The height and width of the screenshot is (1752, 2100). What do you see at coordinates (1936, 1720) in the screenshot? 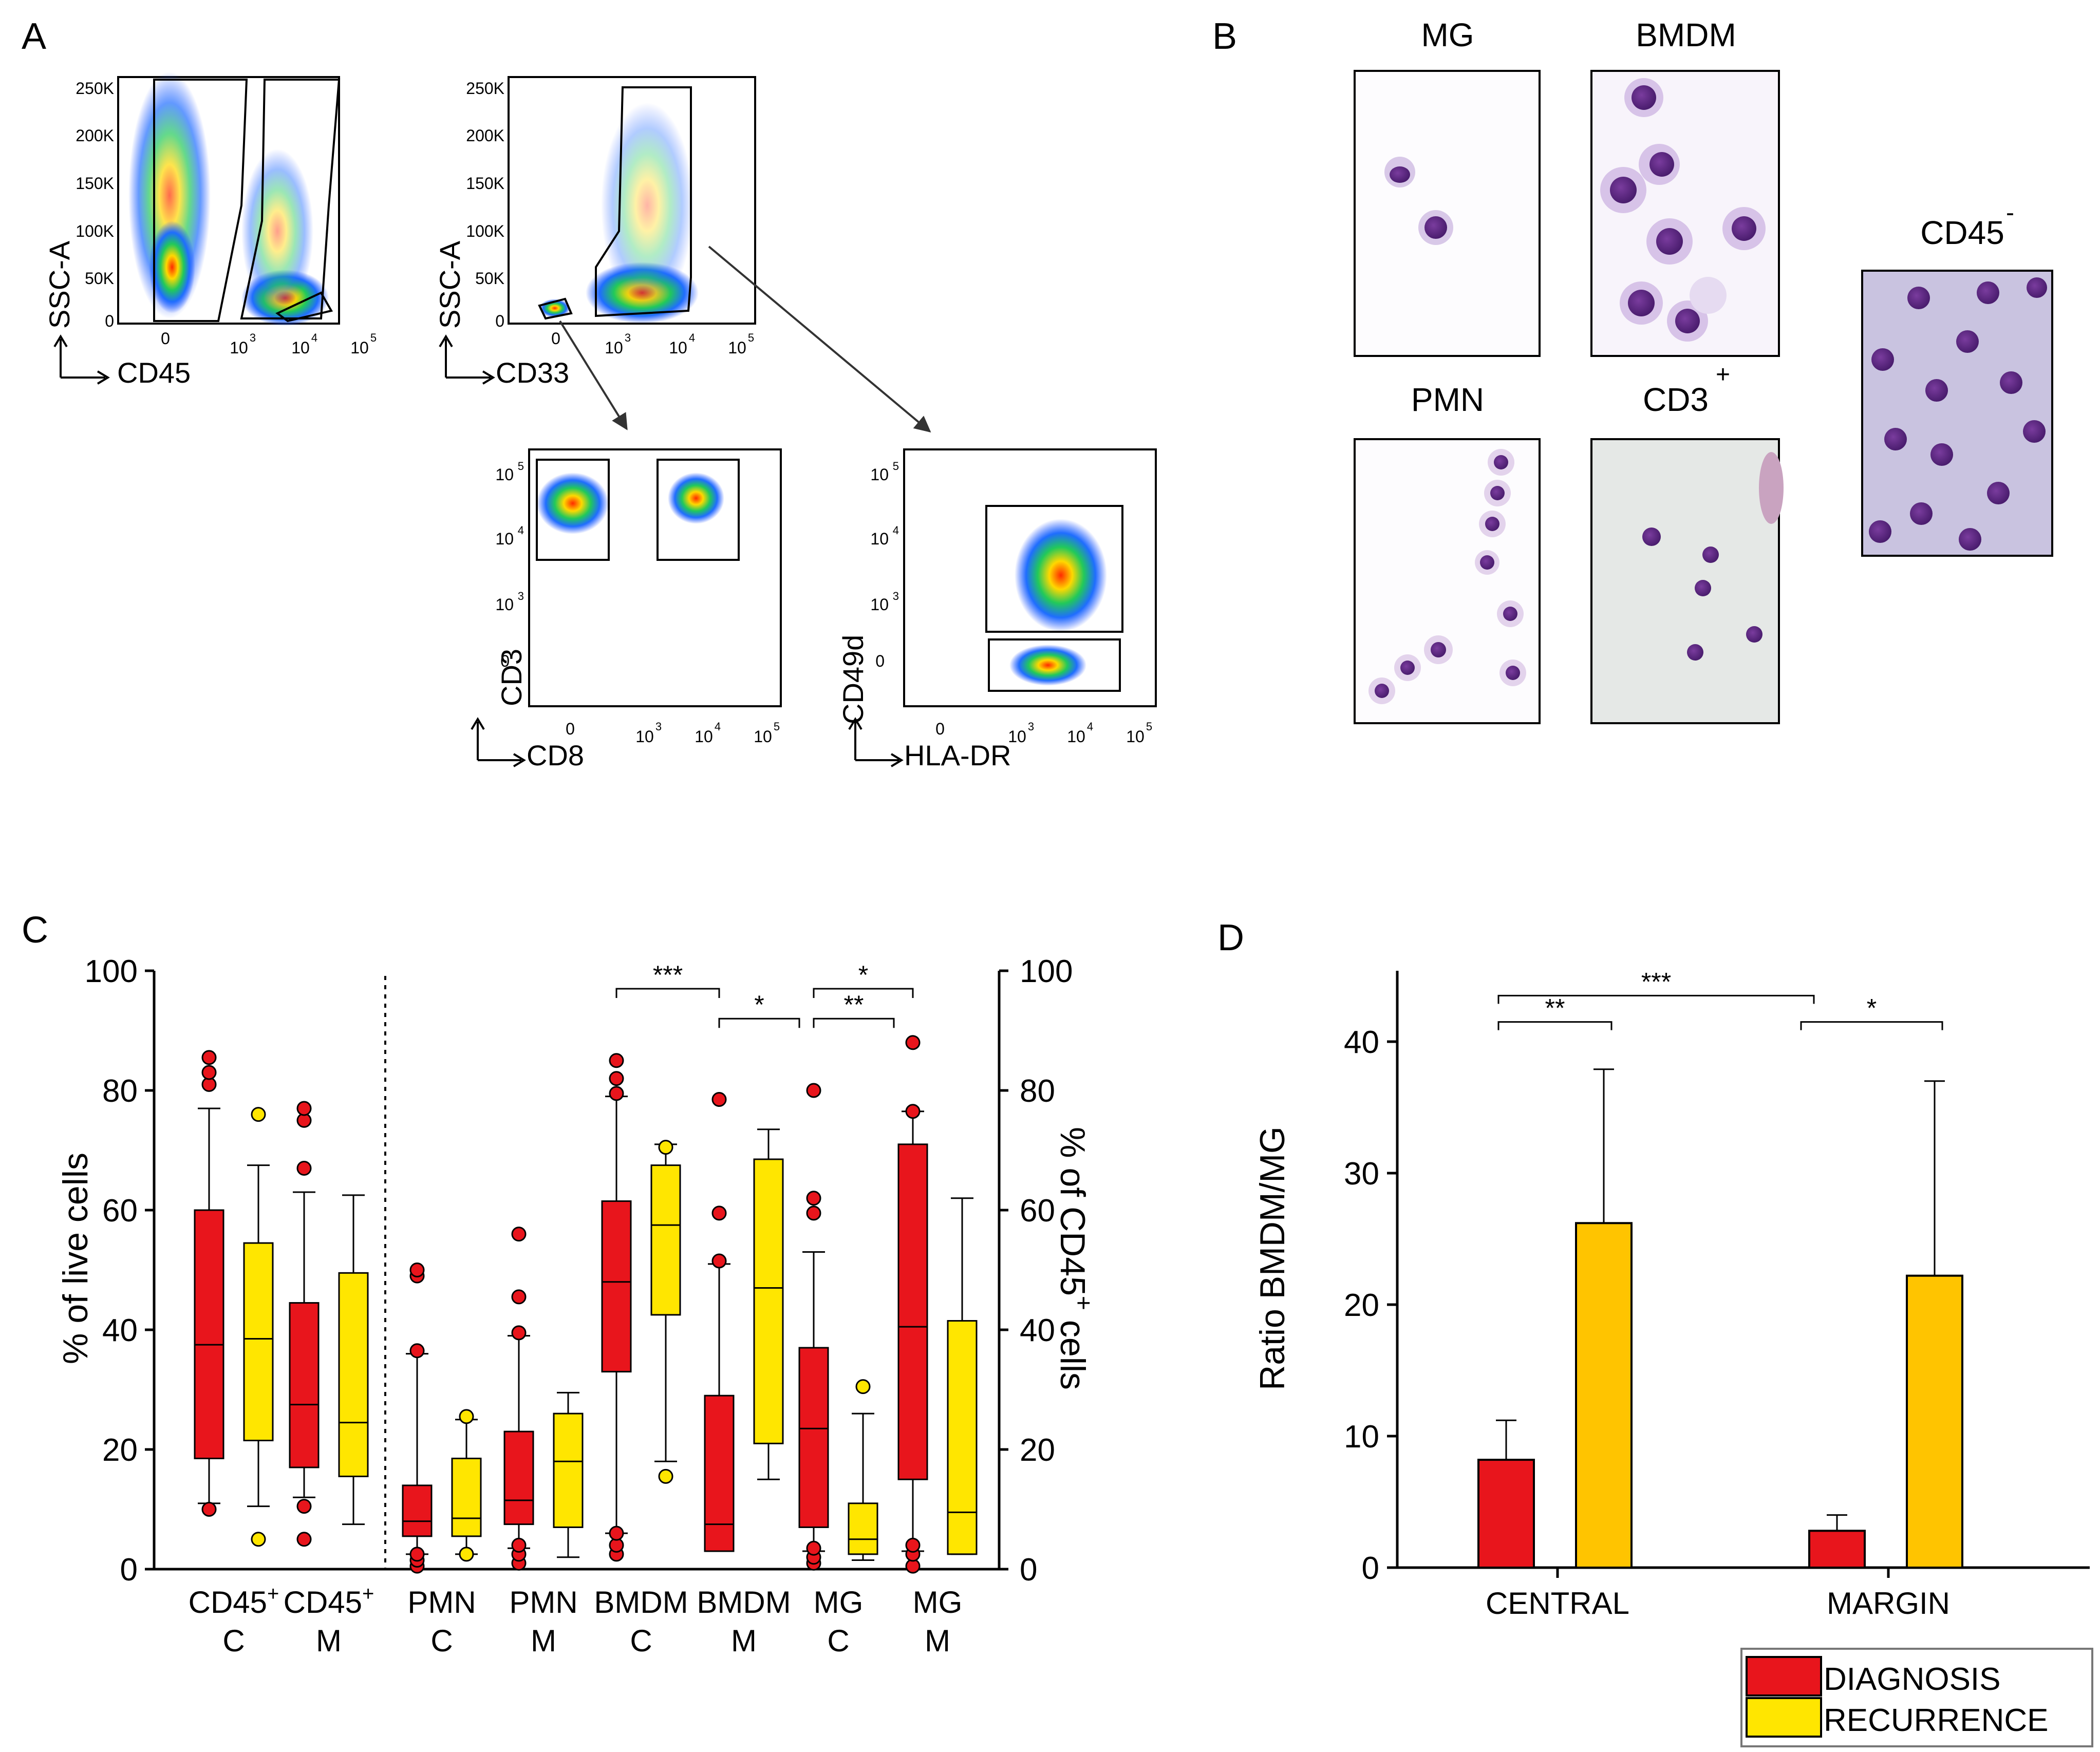
I see `legend-recurrence: RECURRENCE` at bounding box center [1936, 1720].